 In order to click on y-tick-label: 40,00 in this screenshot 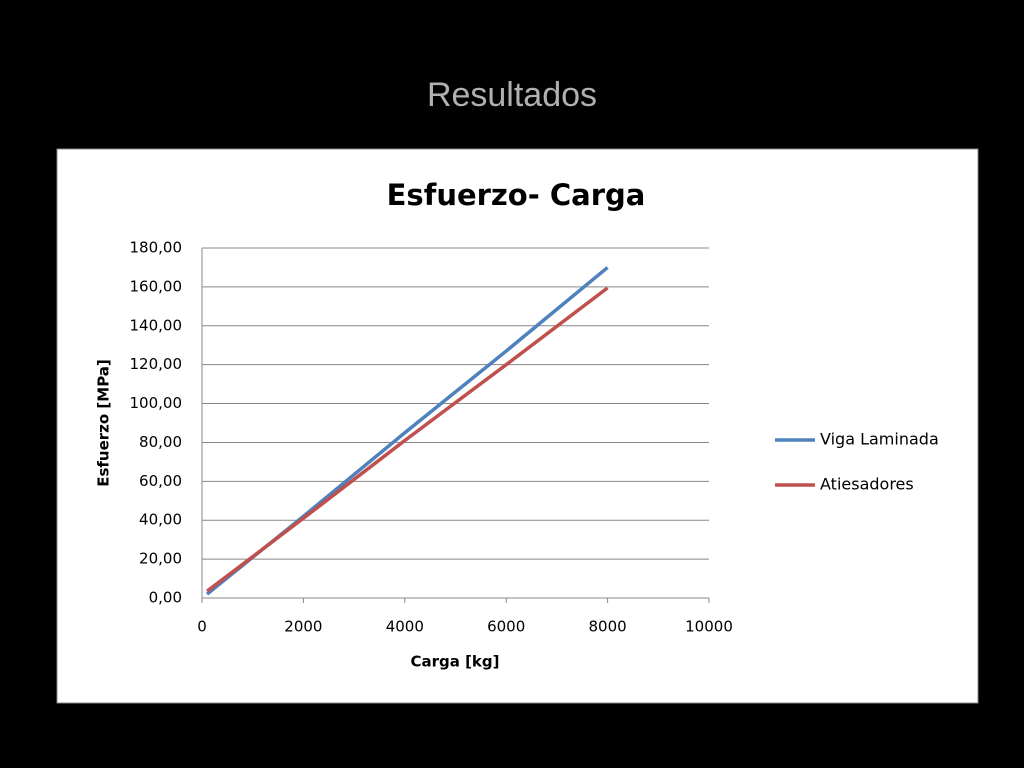, I will do `click(160, 520)`.